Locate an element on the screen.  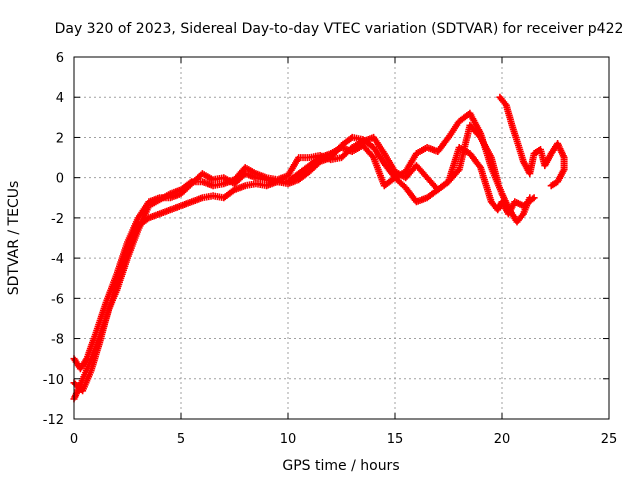
data-point-markers is located at coordinates (532, 141).